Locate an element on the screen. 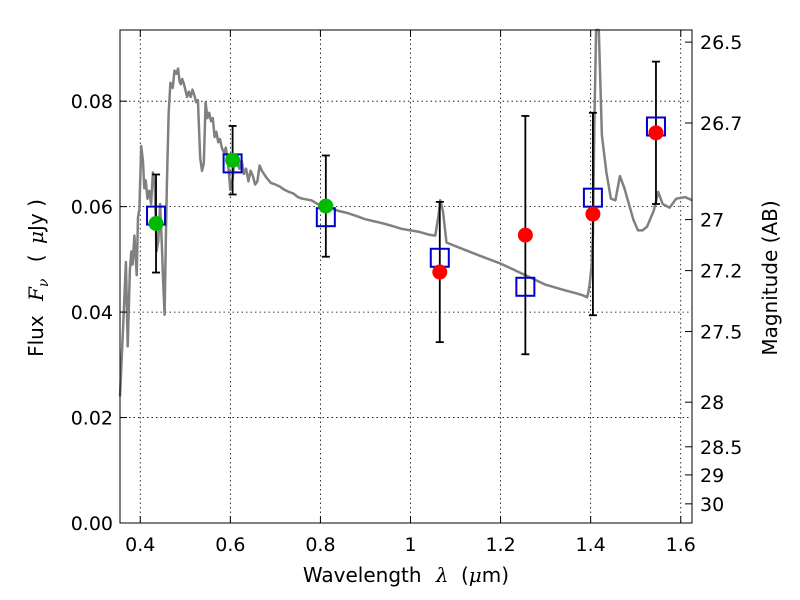 Image resolution: width=800 pixels, height=600 pixels. y-tick-label: 0.02 is located at coordinates (92, 419).